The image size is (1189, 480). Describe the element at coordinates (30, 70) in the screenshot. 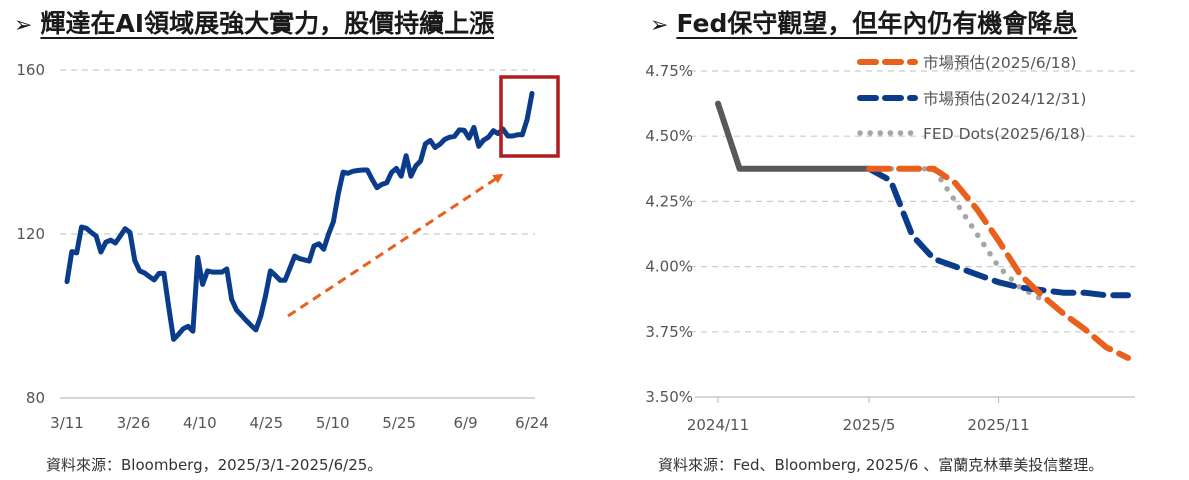

I see `y-tick-label: 160` at that location.